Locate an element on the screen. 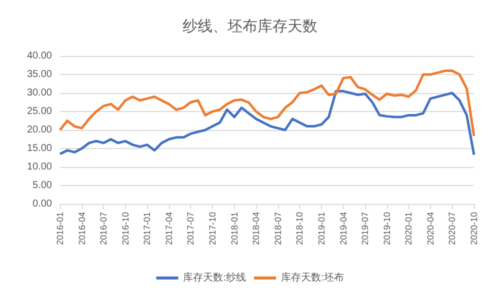 The height and width of the screenshot is (300, 500). x-tick-label: 2016-10 is located at coordinates (125, 229).